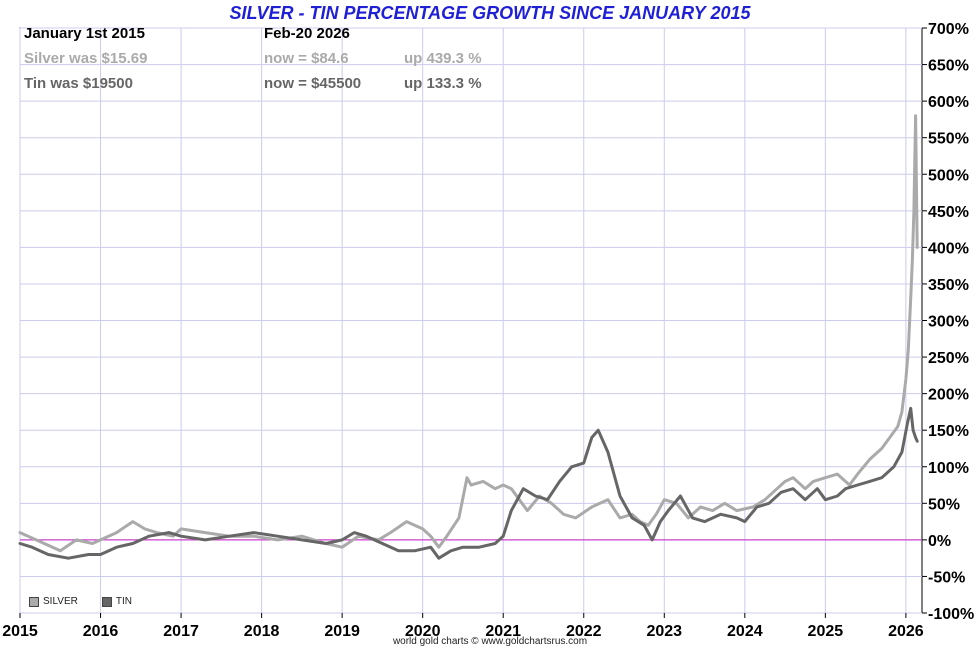 This screenshot has height=650, width=980. What do you see at coordinates (307, 33) in the screenshot?
I see `end-date-label: Feb-20 2026` at bounding box center [307, 33].